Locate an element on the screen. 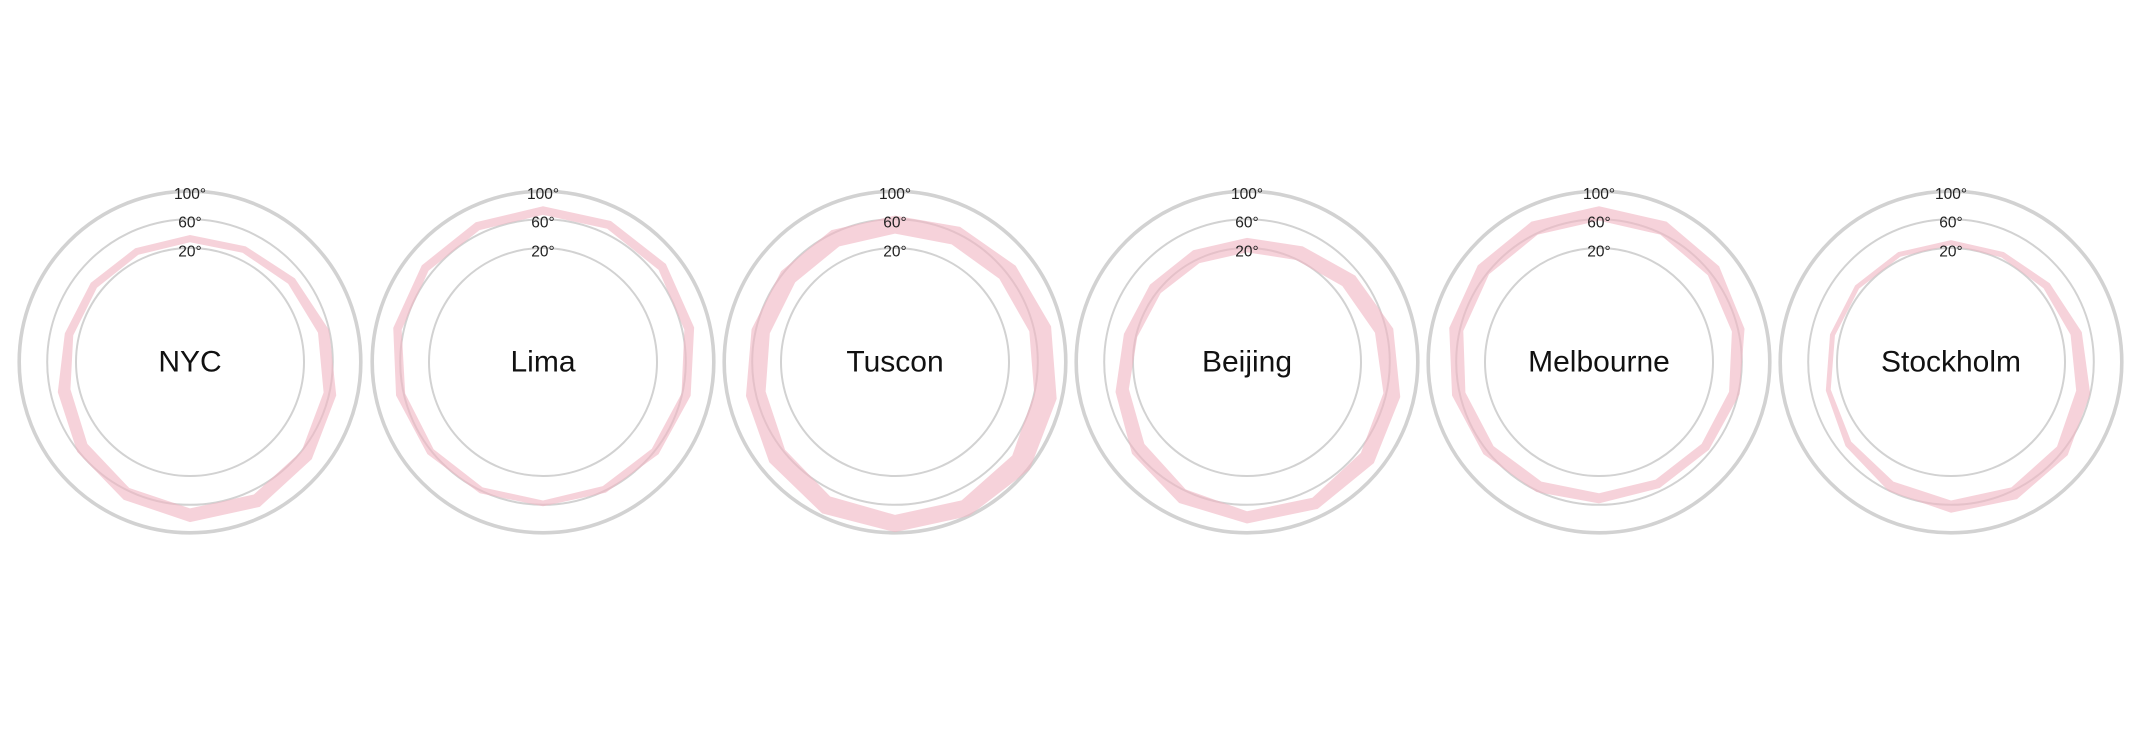 The image size is (2140, 740). radial-chart-melbourne: 20° 60° 100° Melbourne is located at coordinates (1599, 360).